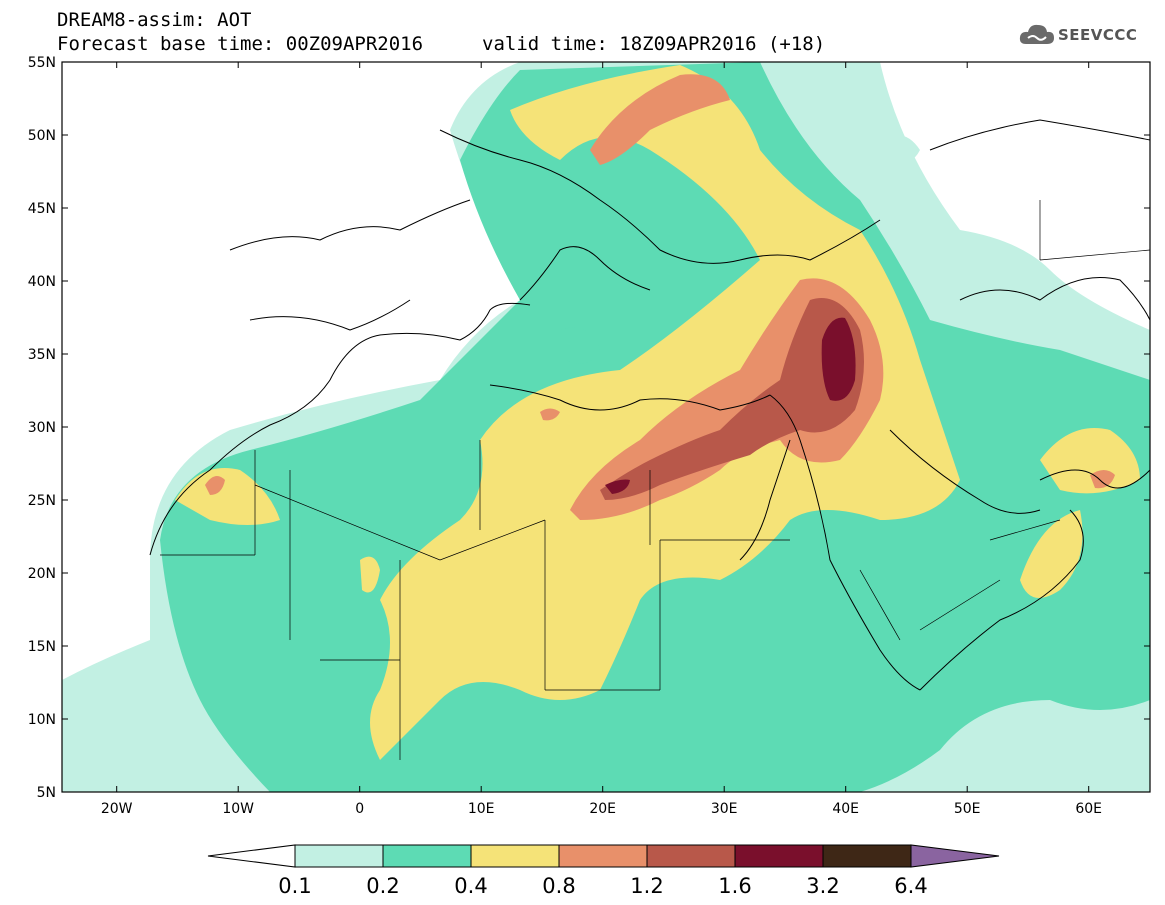 Image resolution: width=1165 pixels, height=905 pixels. Describe the element at coordinates (117, 809) in the screenshot. I see `lon-label: 20W` at that location.